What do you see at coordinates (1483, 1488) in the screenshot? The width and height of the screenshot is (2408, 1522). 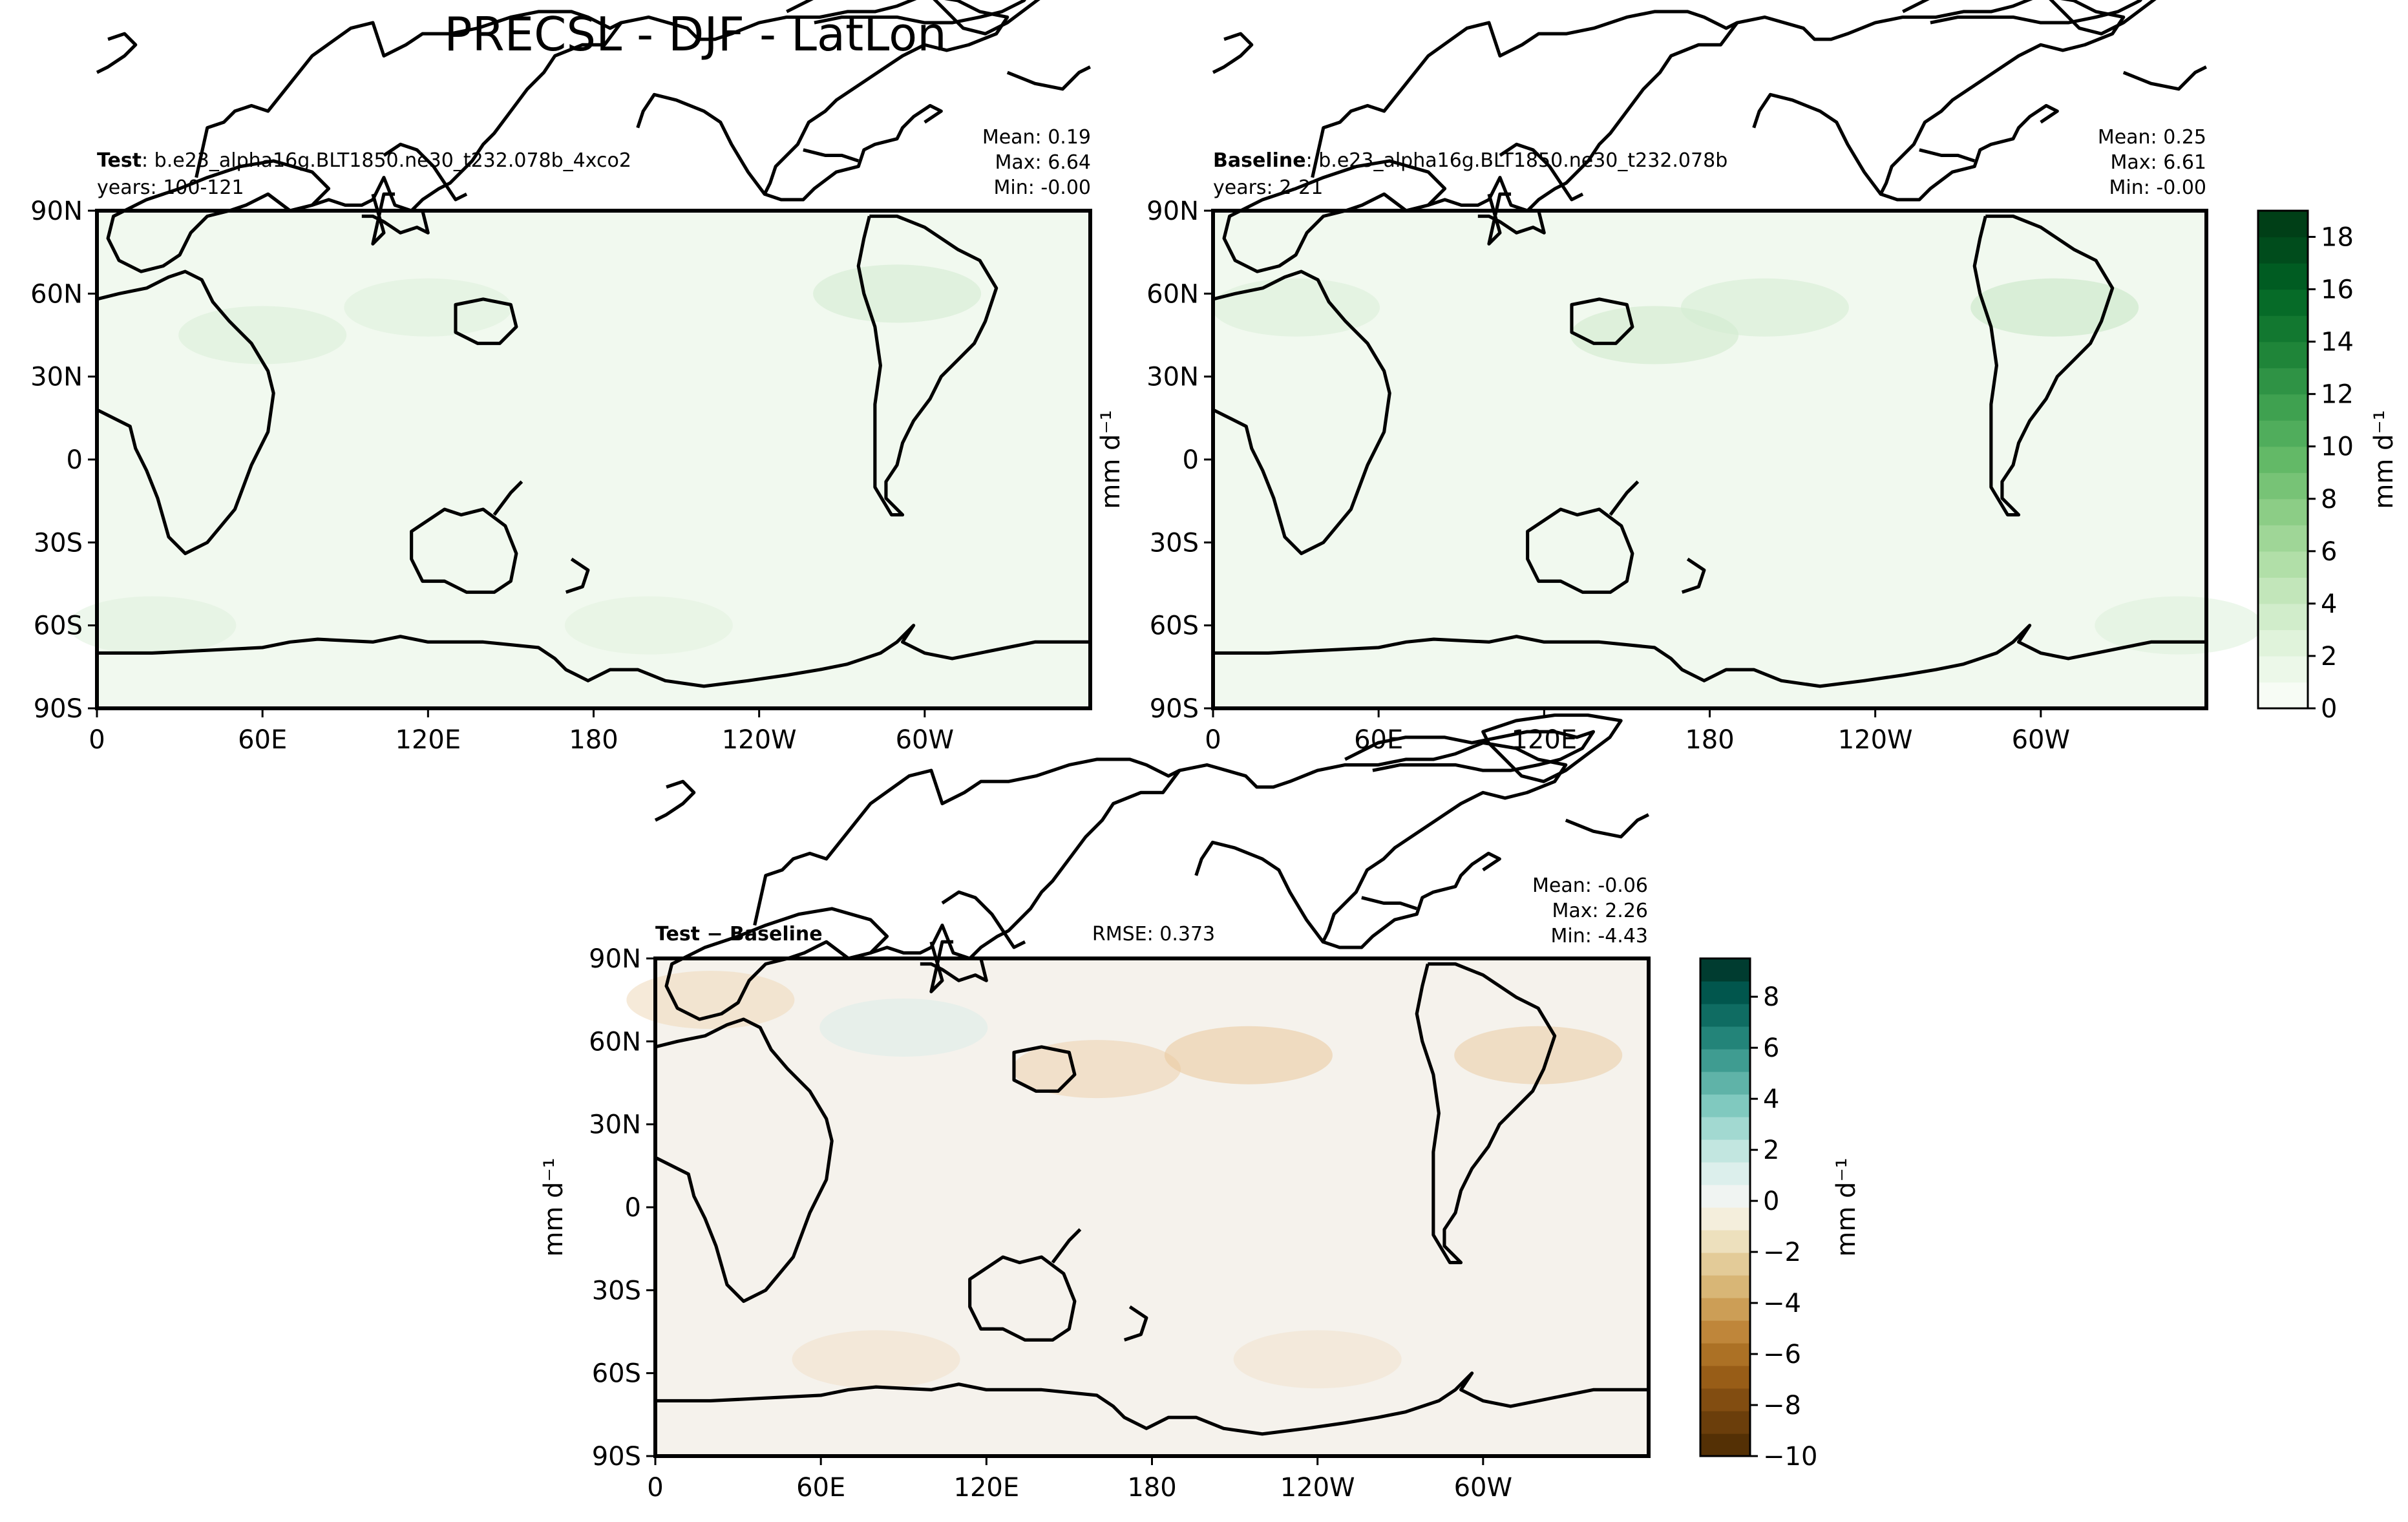 I see `x-tick-label: 60W` at bounding box center [1483, 1488].